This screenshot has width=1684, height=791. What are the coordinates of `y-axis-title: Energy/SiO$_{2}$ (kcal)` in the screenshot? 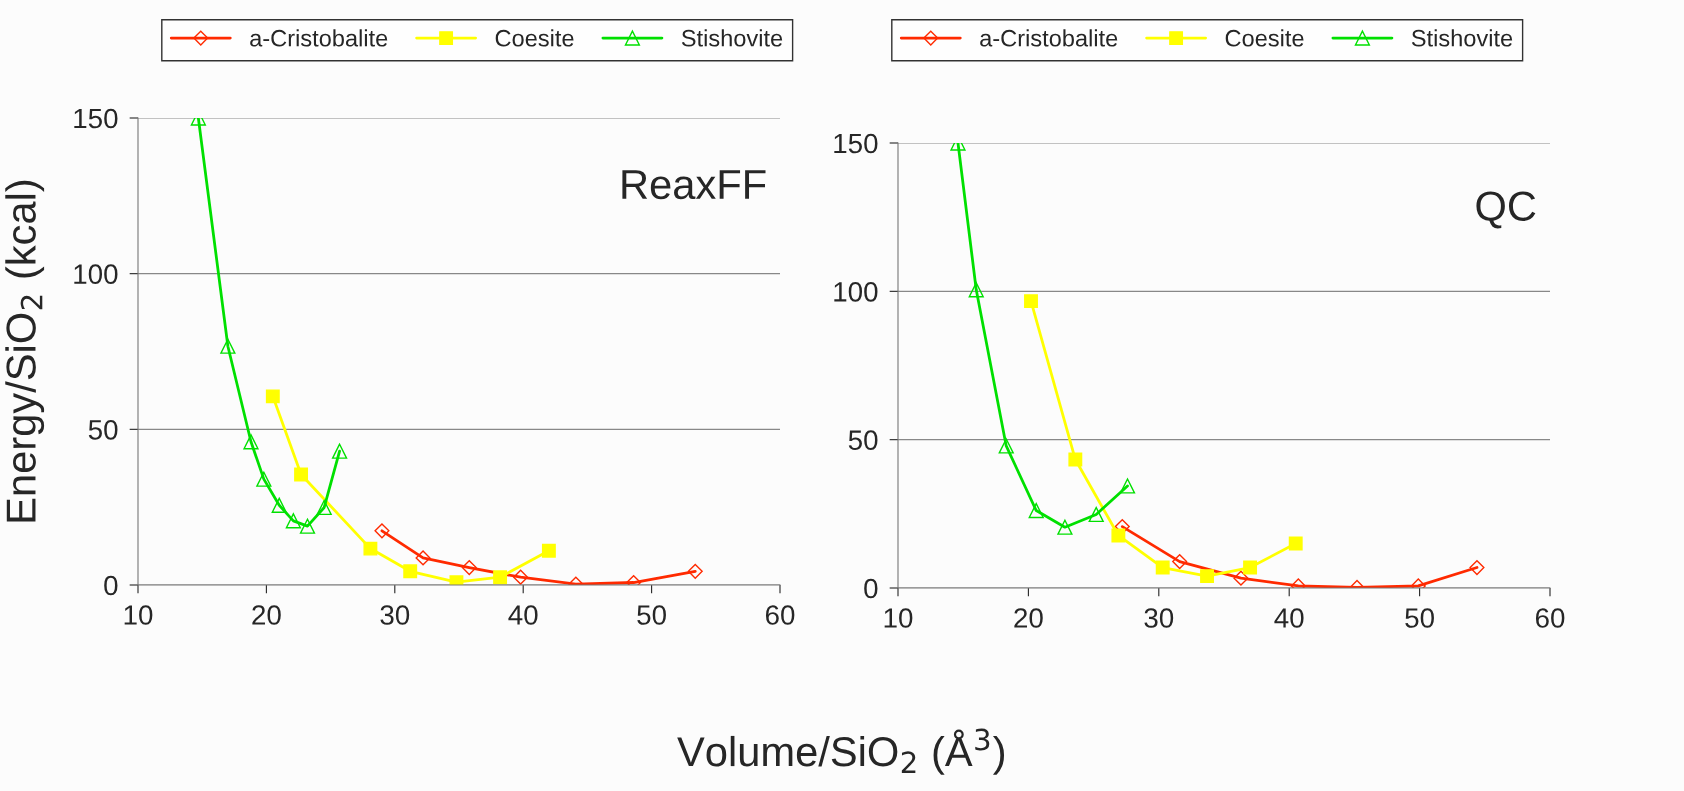 It's located at (25, 351).